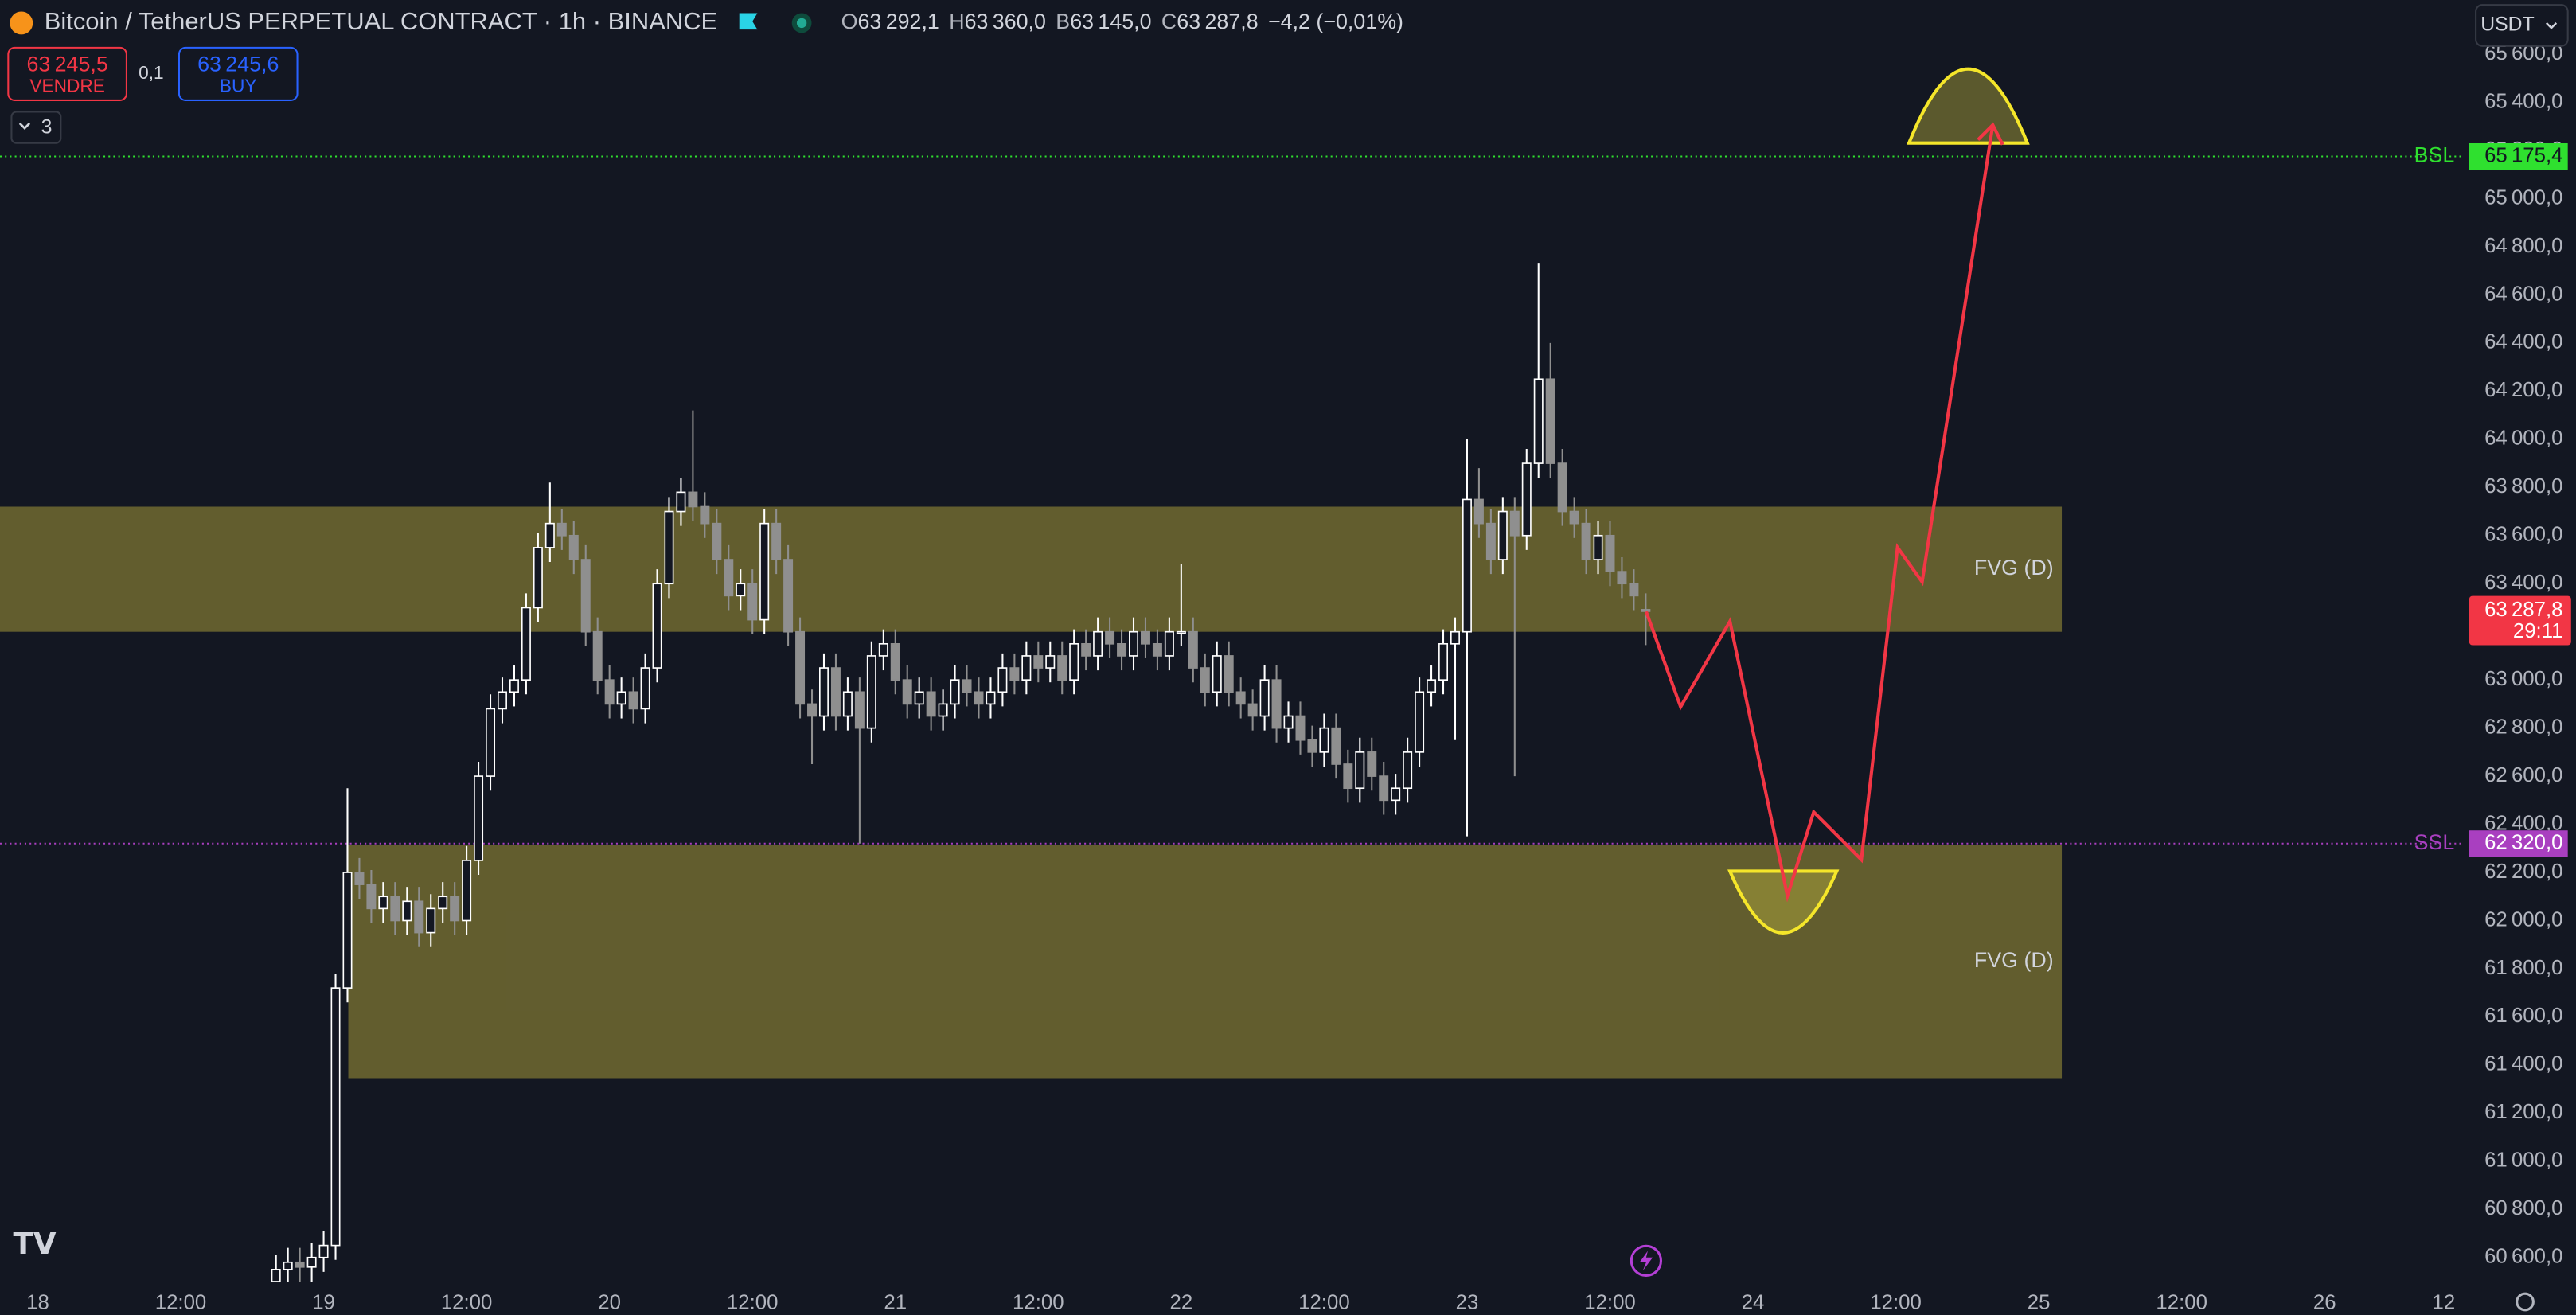 This screenshot has height=1315, width=2576. Describe the element at coordinates (2523, 101) in the screenshot. I see `y-tick-label: 65 400,0` at that location.